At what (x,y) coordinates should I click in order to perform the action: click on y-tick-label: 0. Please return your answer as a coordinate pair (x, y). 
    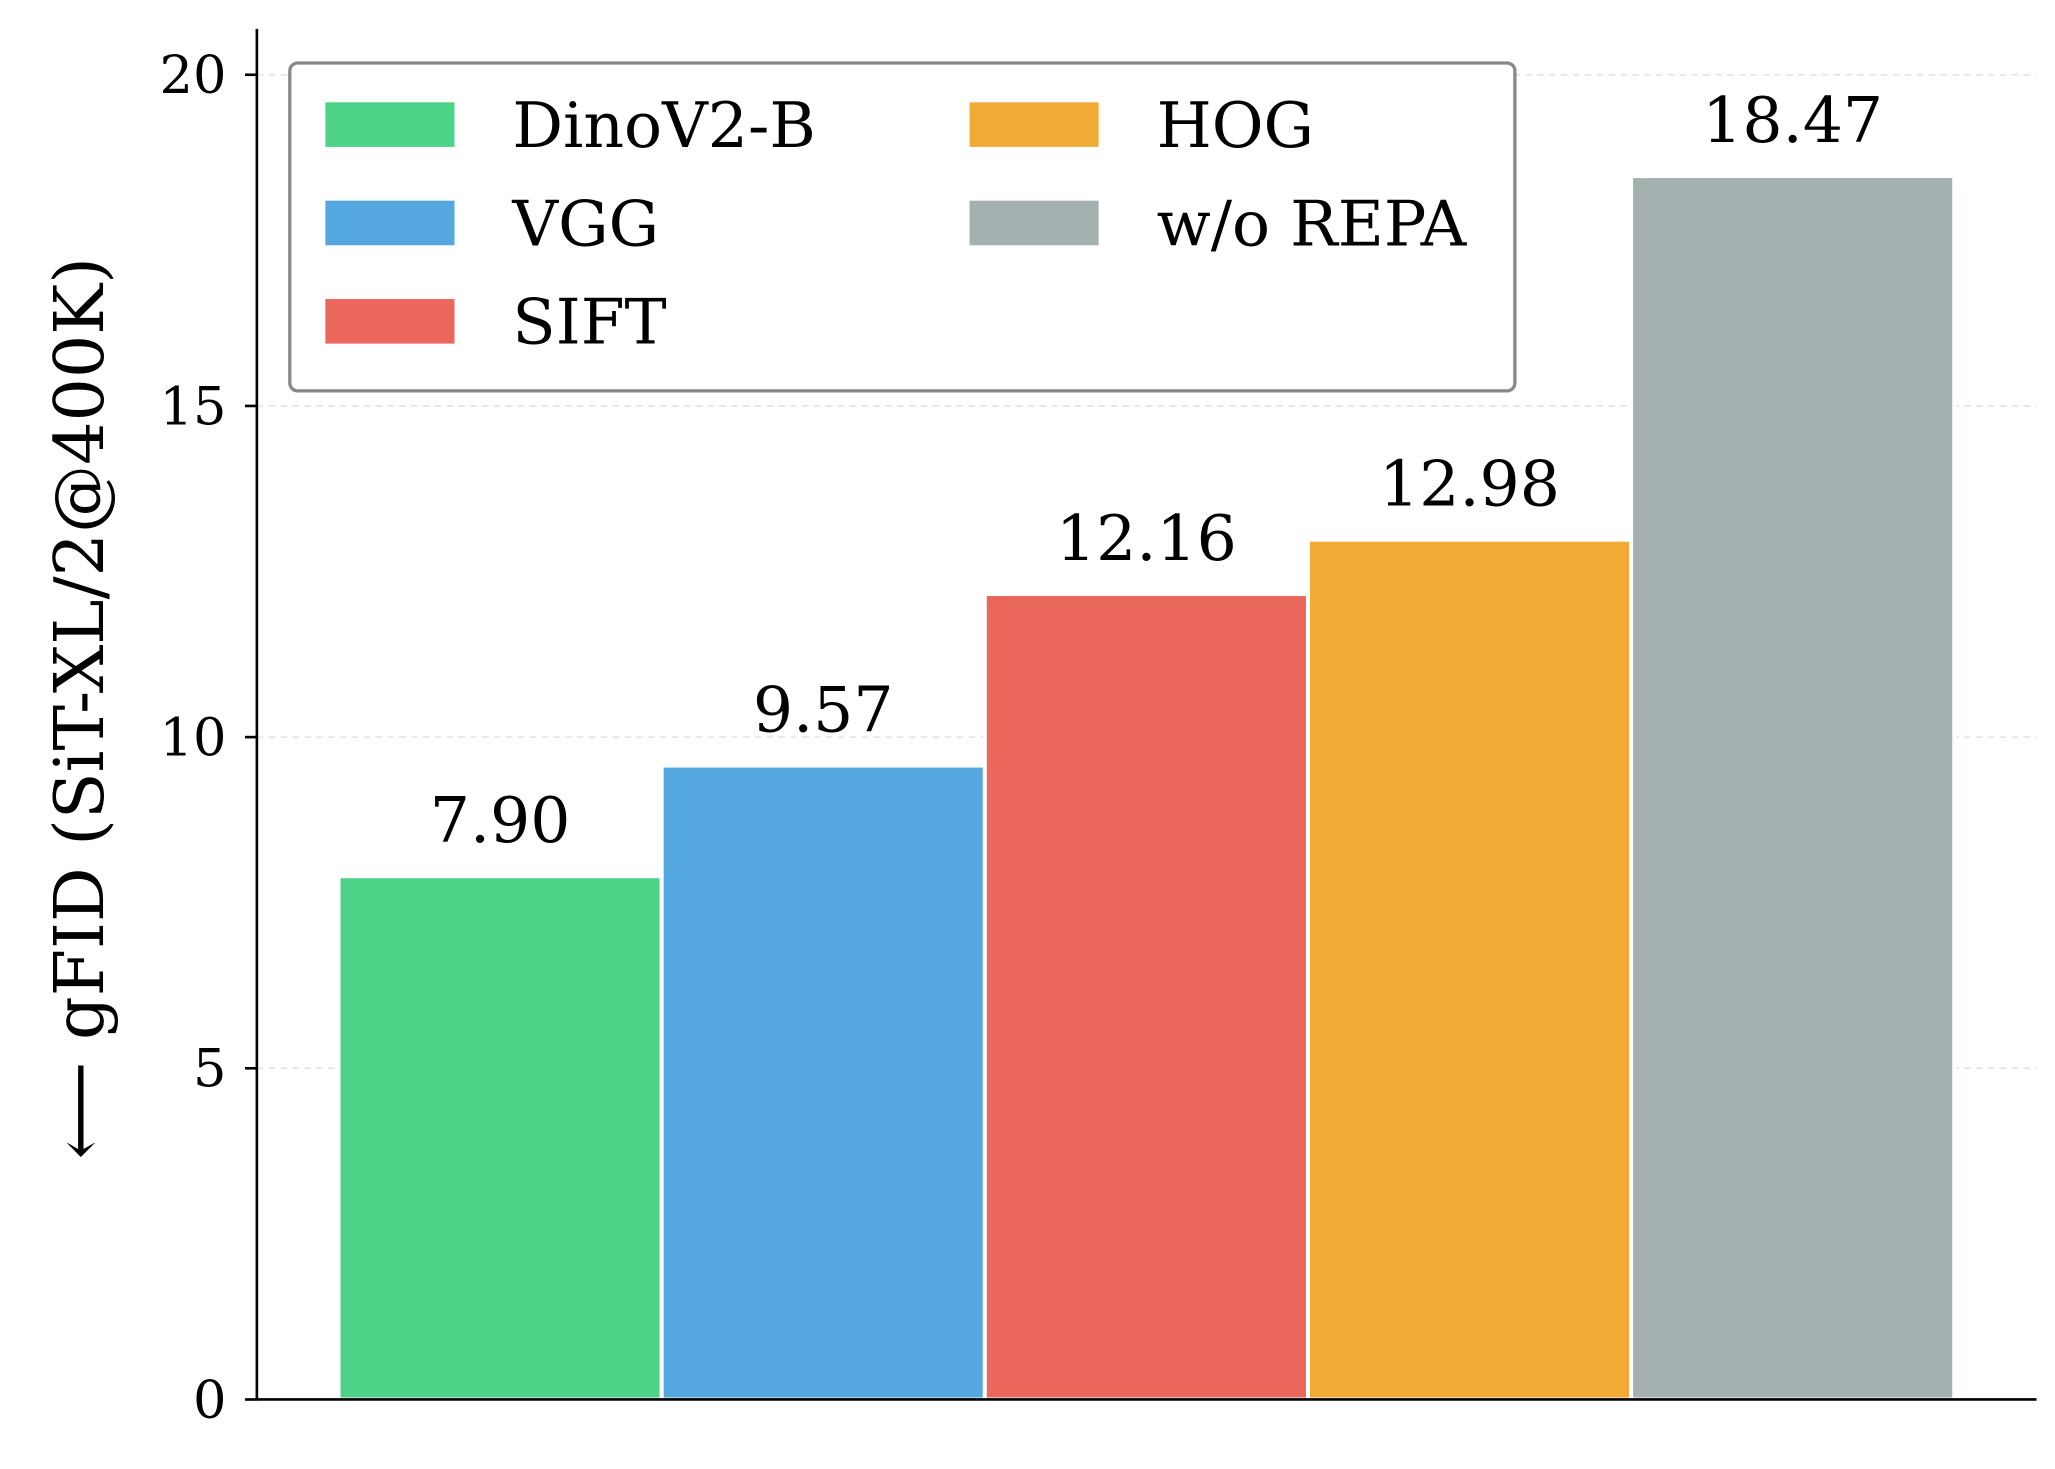
    Looking at the image, I should click on (210, 1400).